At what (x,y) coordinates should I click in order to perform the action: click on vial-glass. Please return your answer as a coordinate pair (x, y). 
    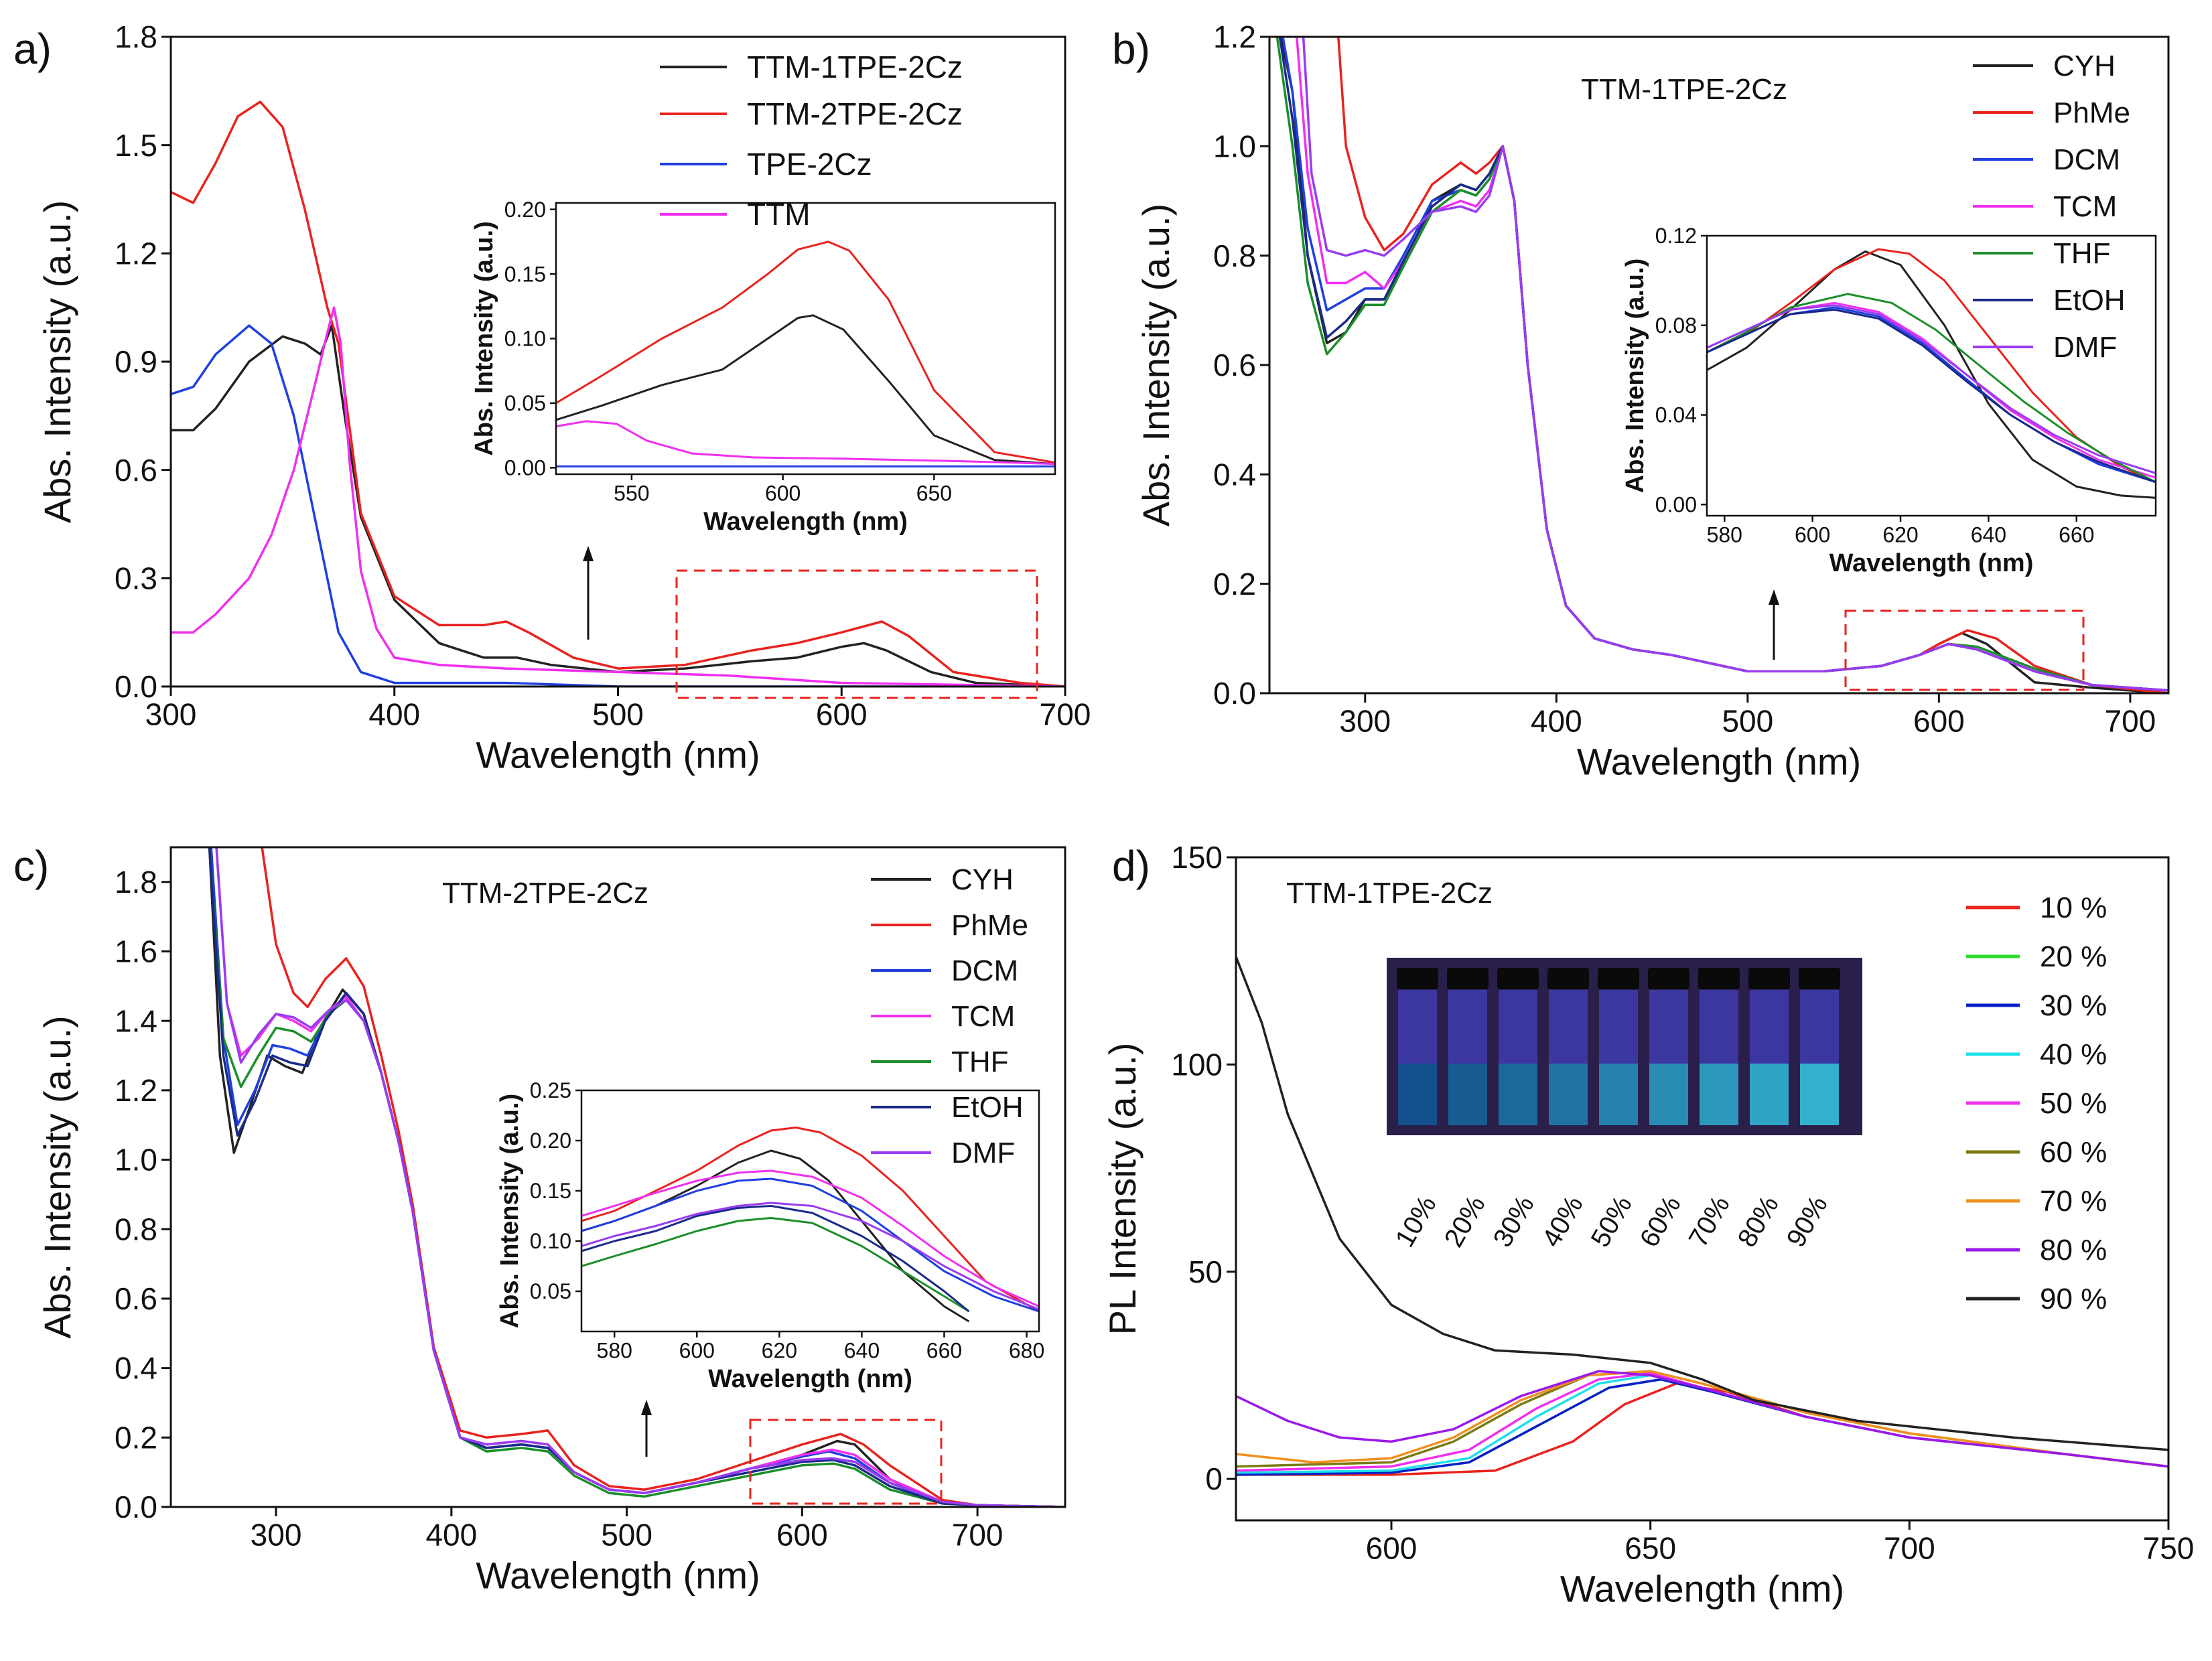
    Looking at the image, I should click on (1569, 1027).